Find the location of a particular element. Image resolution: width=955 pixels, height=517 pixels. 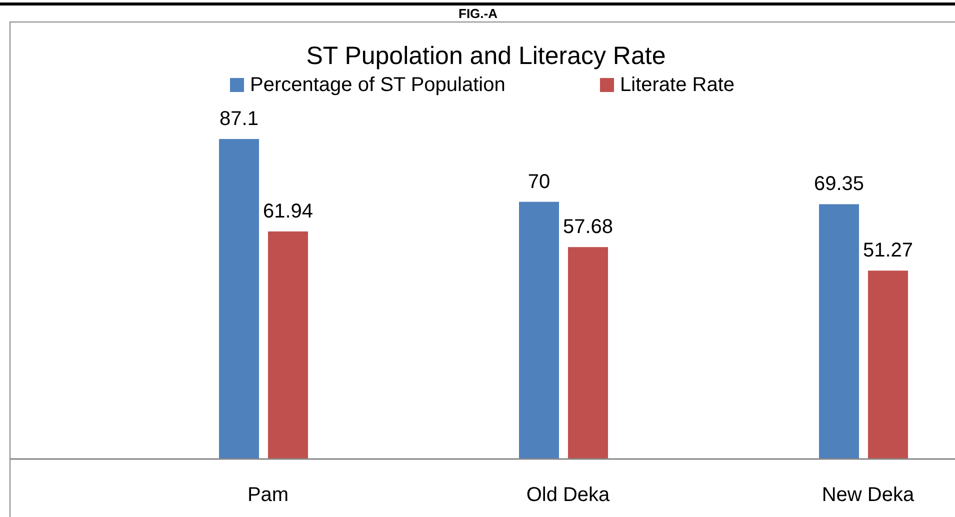

legend-label: Percentage of ST Population is located at coordinates (378, 85).